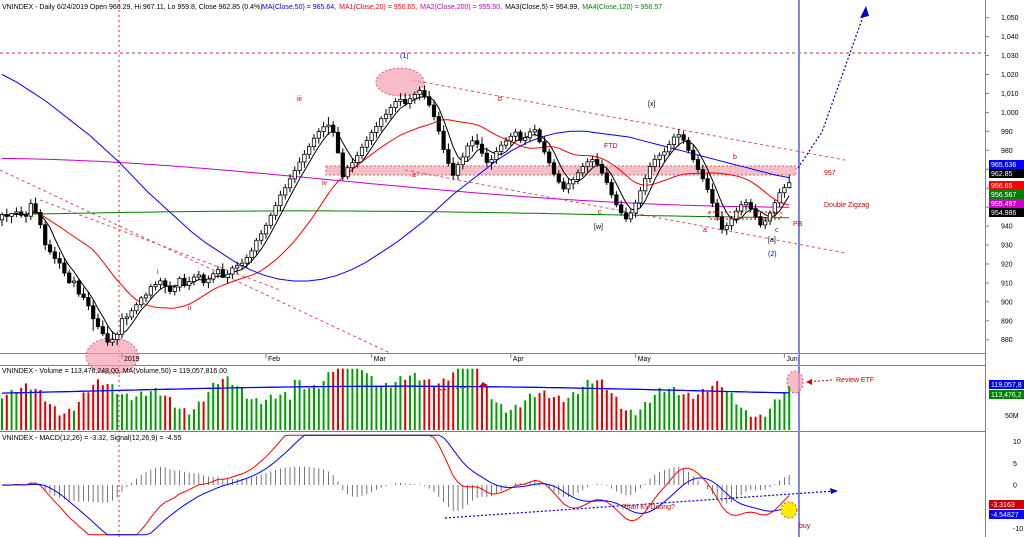 The height and width of the screenshot is (537, 1024). What do you see at coordinates (1007, 246) in the screenshot?
I see `price-tick-label: 930` at bounding box center [1007, 246].